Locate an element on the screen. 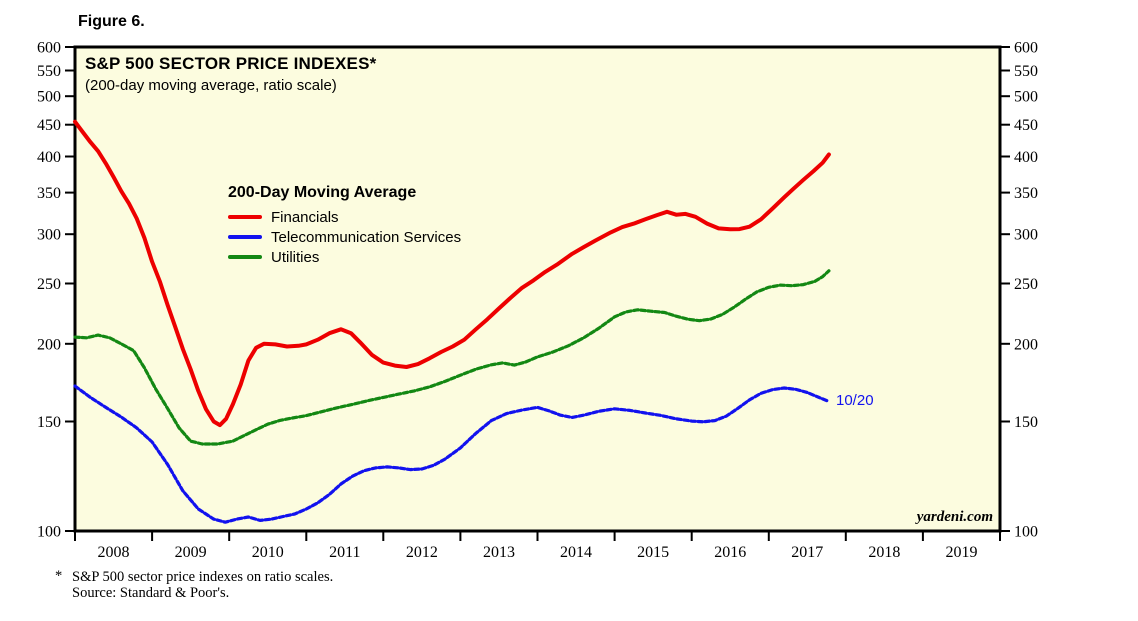 This screenshot has width=1138, height=621. legend-label: Utilities is located at coordinates (295, 257).